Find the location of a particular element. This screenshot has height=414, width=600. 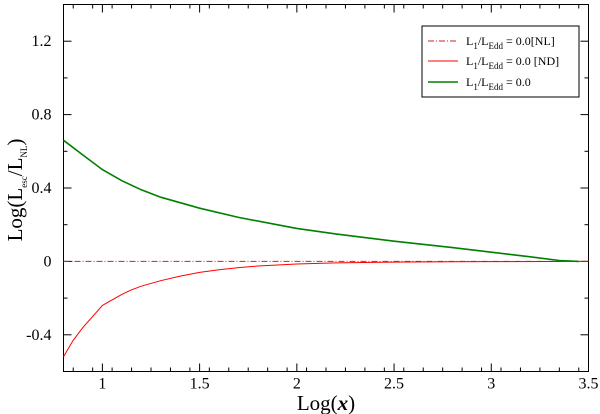

x-tick-label: 1.5 is located at coordinates (200, 384).